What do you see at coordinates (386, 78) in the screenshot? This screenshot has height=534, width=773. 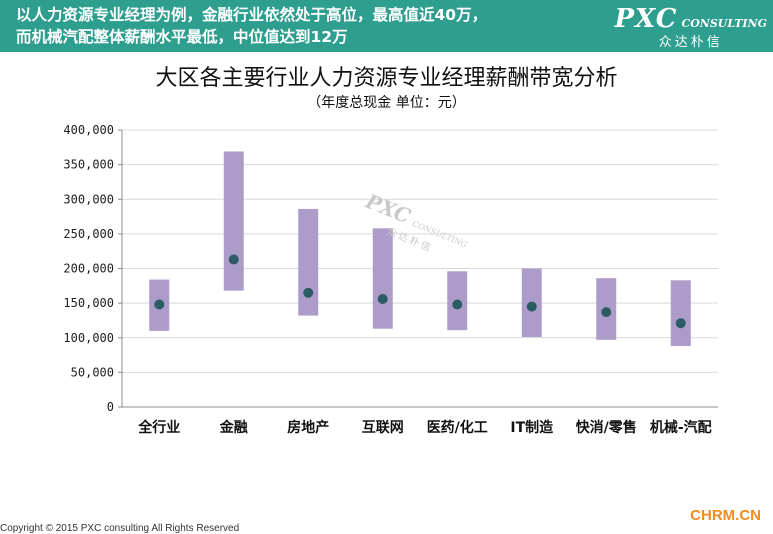 I see `chart-title: 大区各主要行业人力资源专业经理薪酬带宽分析` at bounding box center [386, 78].